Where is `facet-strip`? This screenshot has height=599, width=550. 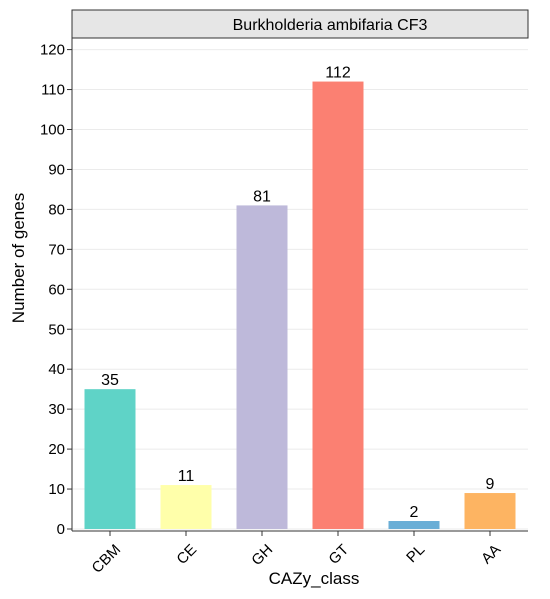
facet-strip is located at coordinates (300, 24).